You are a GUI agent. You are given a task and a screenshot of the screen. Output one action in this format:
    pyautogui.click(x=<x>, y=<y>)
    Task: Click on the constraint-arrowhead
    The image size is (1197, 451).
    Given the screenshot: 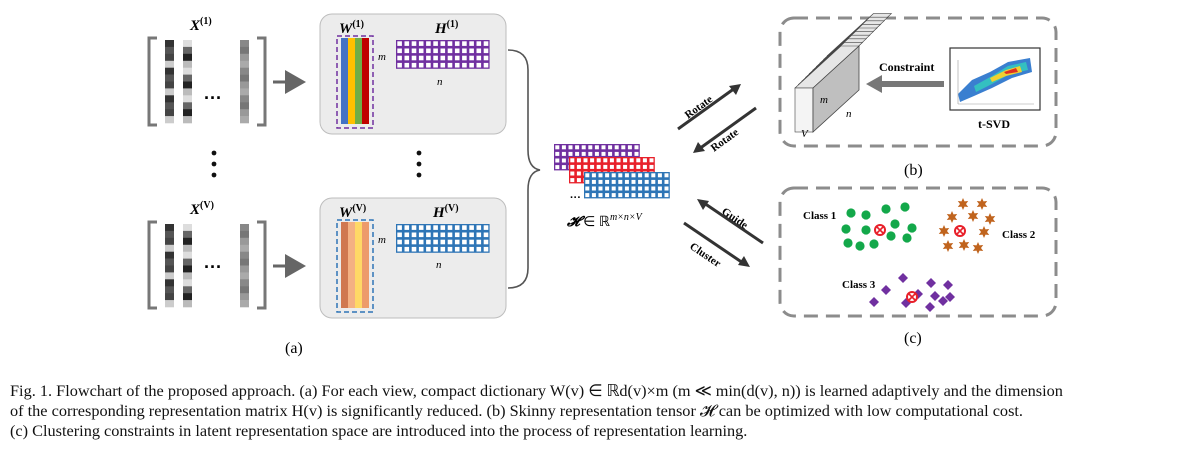 What is the action you would take?
    pyautogui.click(x=874, y=84)
    